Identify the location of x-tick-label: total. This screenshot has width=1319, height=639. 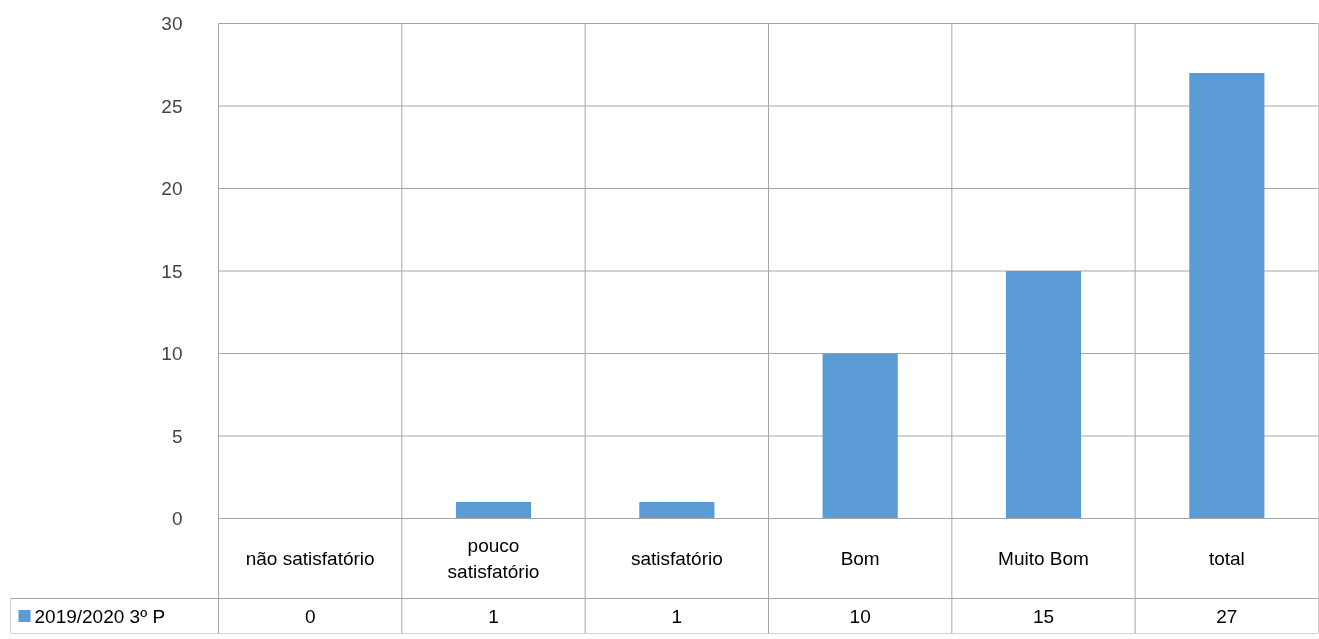
(1226, 558).